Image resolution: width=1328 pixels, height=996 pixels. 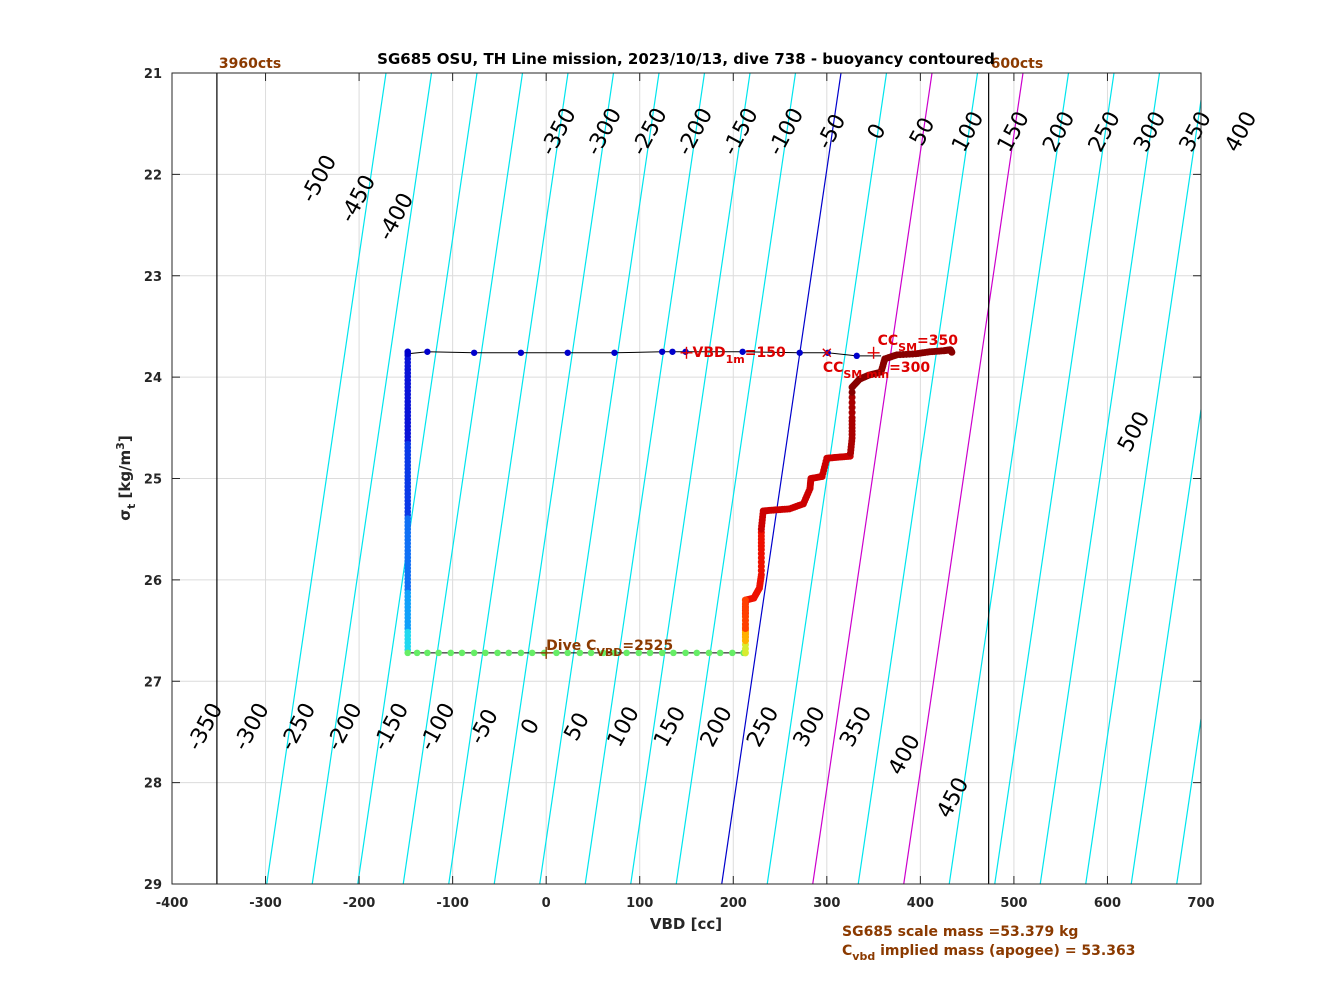 I want to click on implied-mass-sub: vbd, so click(x=863, y=956).